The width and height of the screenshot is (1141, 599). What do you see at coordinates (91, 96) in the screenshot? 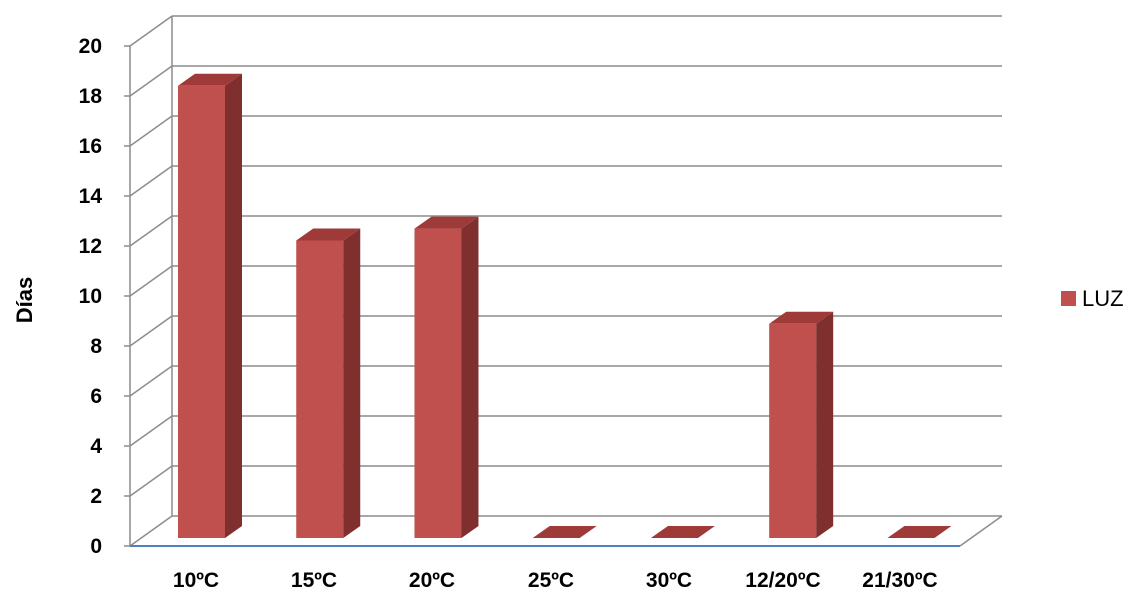
I see `y-tick-label: 18` at bounding box center [91, 96].